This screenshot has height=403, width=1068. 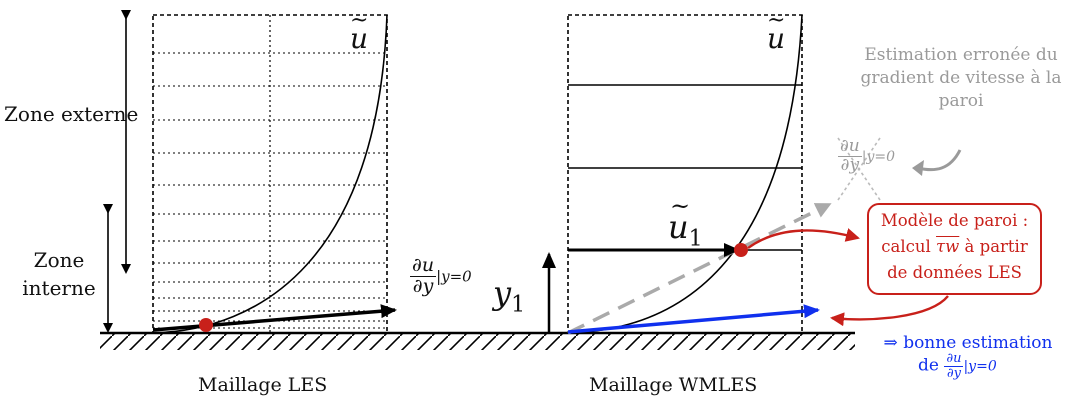 What do you see at coordinates (741, 250) in the screenshot?
I see `wmles-first-cell-point` at bounding box center [741, 250].